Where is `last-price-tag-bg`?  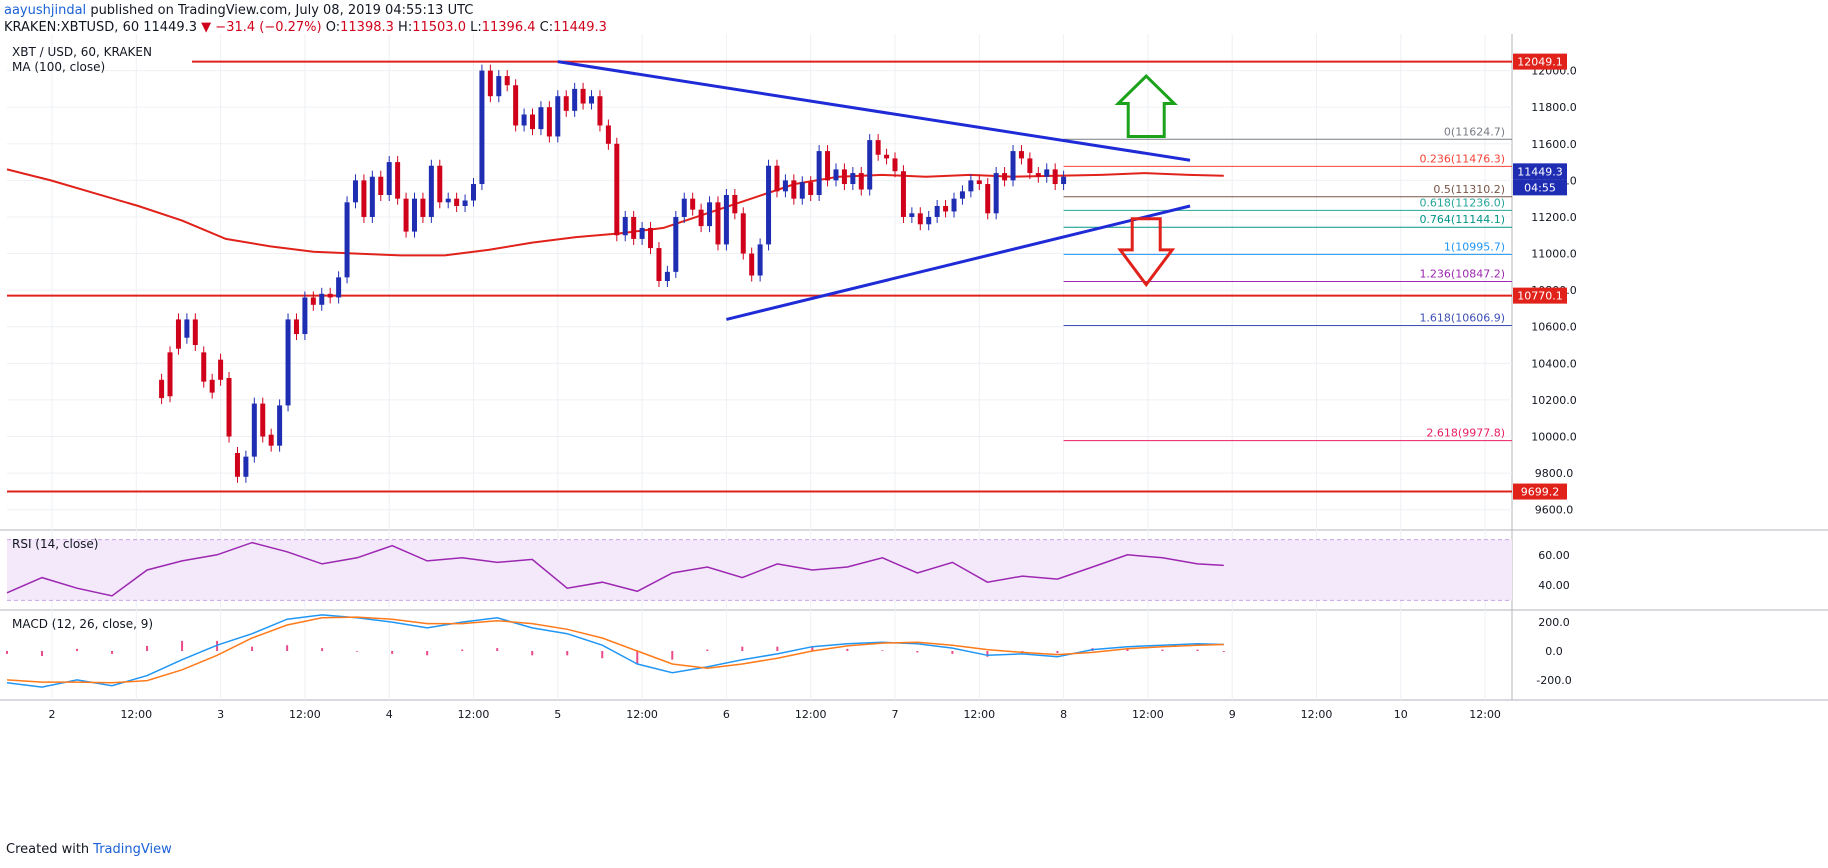 last-price-tag-bg is located at coordinates (1540, 171).